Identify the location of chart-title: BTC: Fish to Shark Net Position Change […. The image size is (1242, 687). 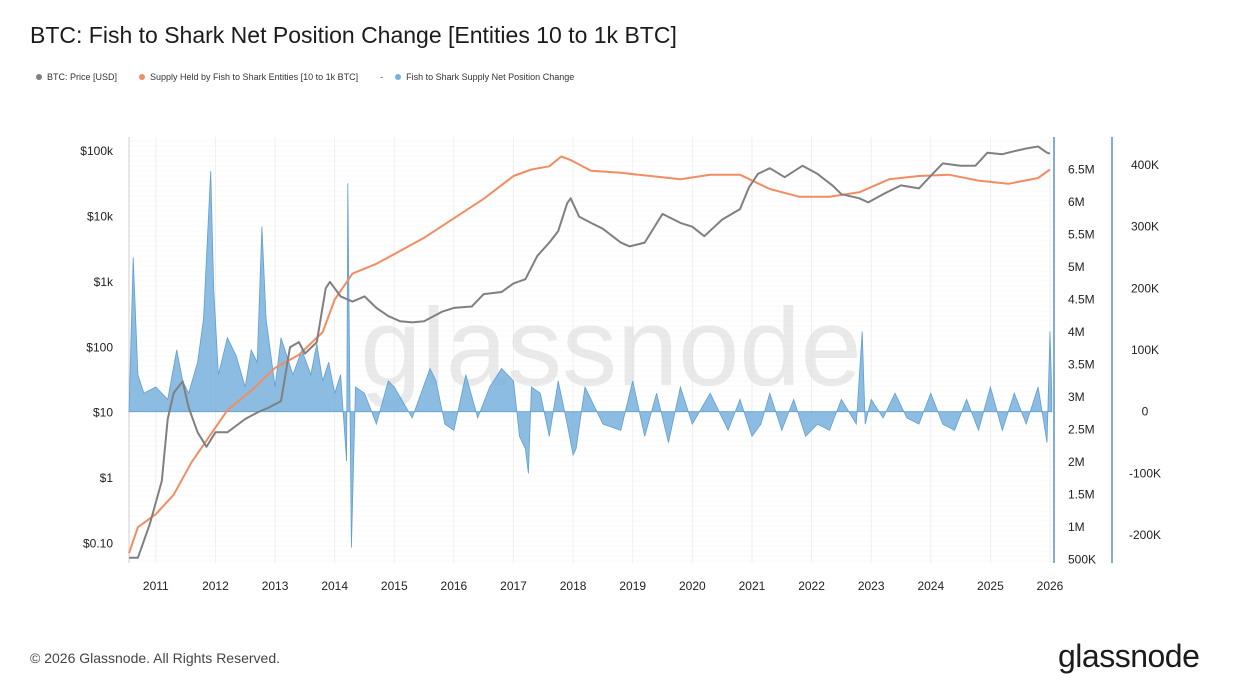
(353, 35).